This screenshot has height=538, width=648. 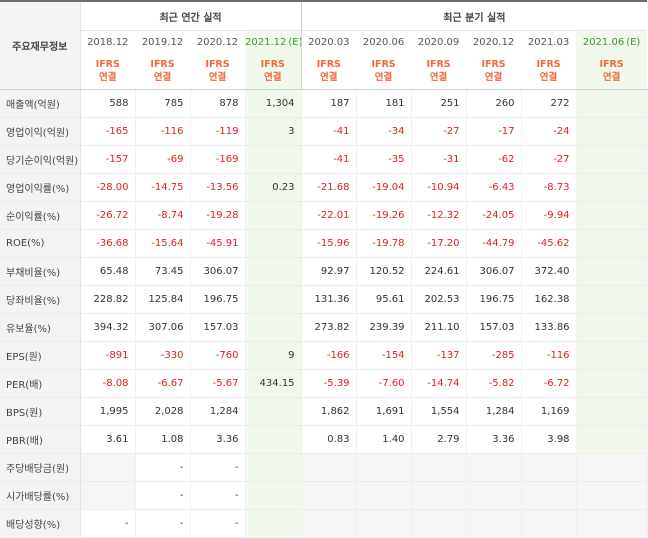 I want to click on column-date-text: 2021.06, so click(x=603, y=42).